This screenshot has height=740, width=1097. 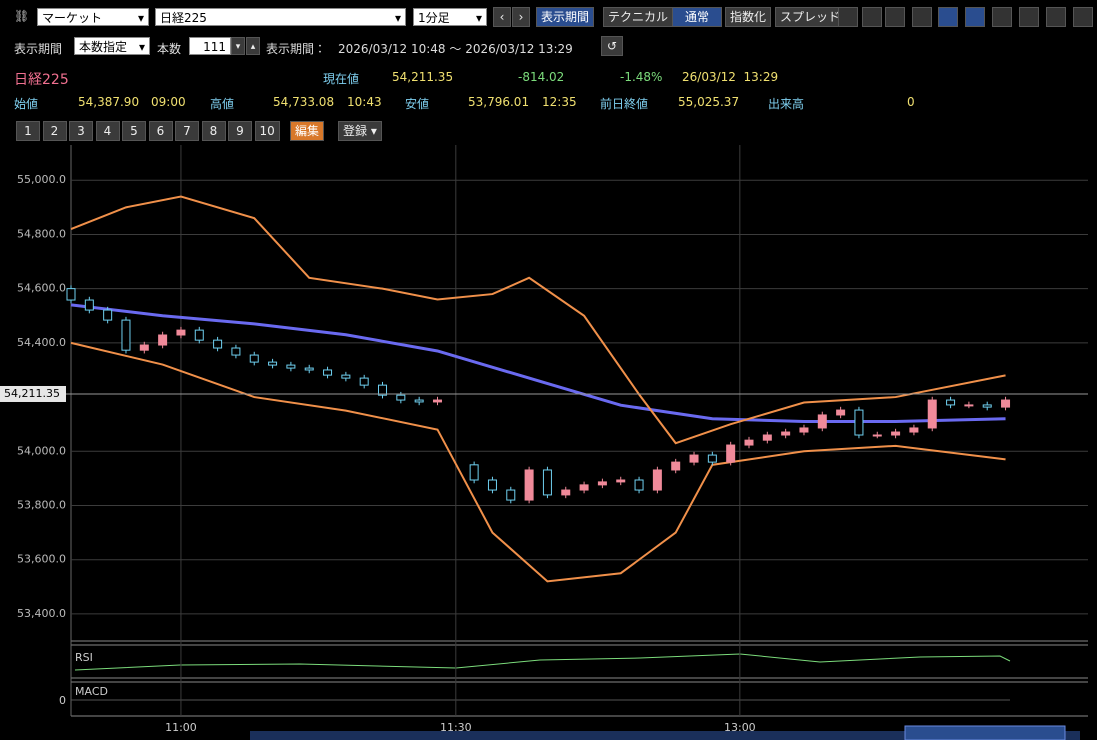 I want to click on count-up: ▴, so click(x=253, y=46).